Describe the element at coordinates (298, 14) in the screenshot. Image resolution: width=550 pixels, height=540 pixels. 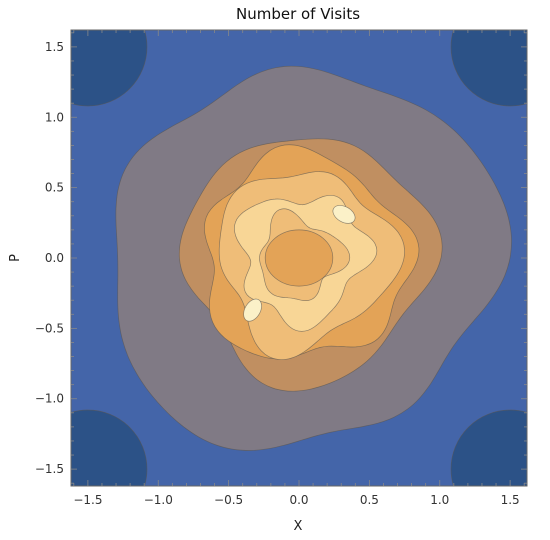
I see `chart-title: Number of Visits` at that location.